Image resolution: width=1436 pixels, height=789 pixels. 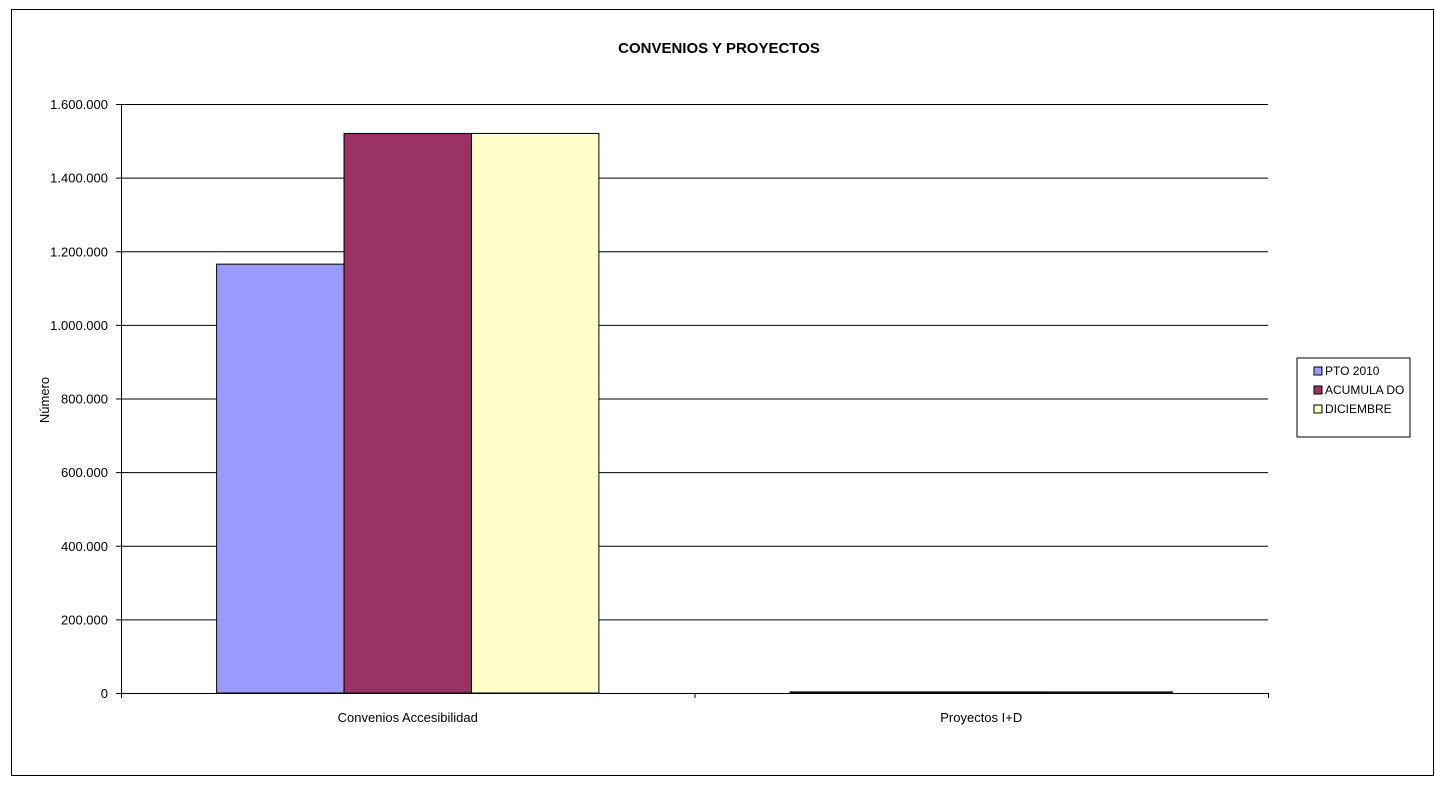 I want to click on y-tick-label: 200.000, so click(x=84, y=619).